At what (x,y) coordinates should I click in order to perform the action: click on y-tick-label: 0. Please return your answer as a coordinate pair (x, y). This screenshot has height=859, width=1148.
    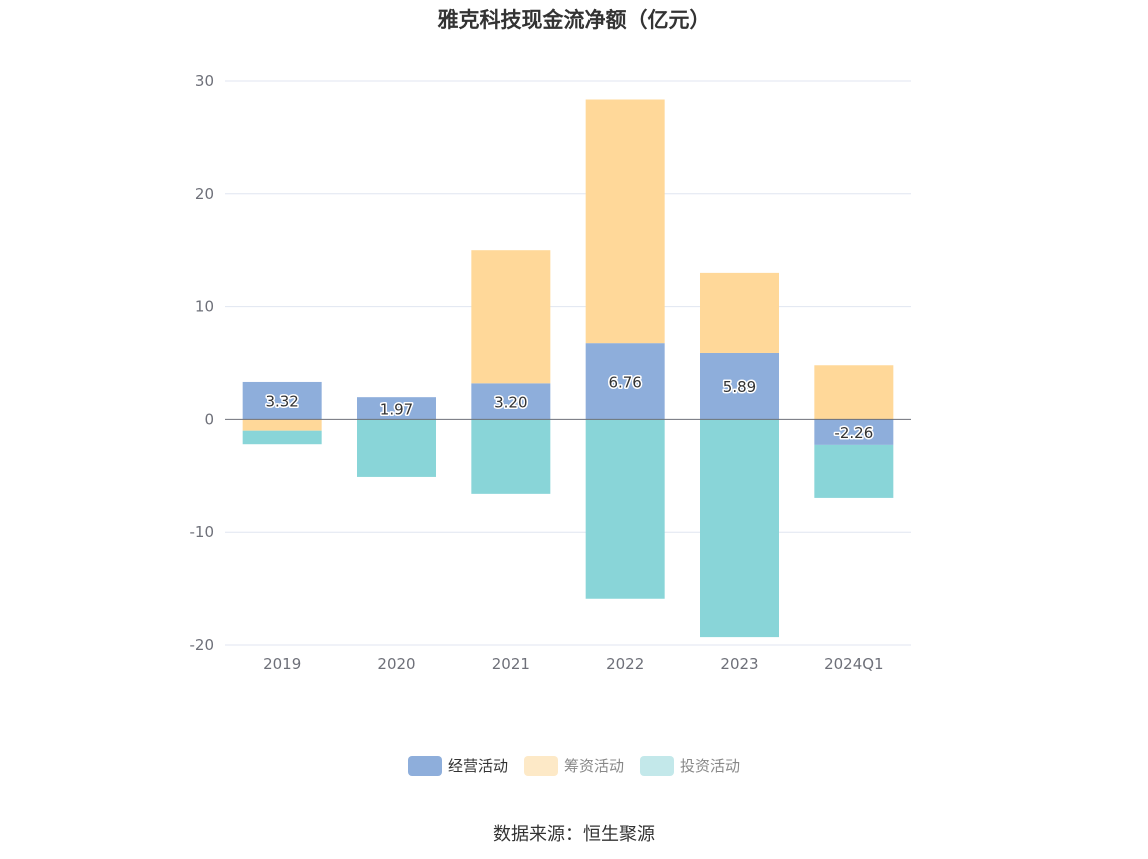
    Looking at the image, I should click on (209, 419).